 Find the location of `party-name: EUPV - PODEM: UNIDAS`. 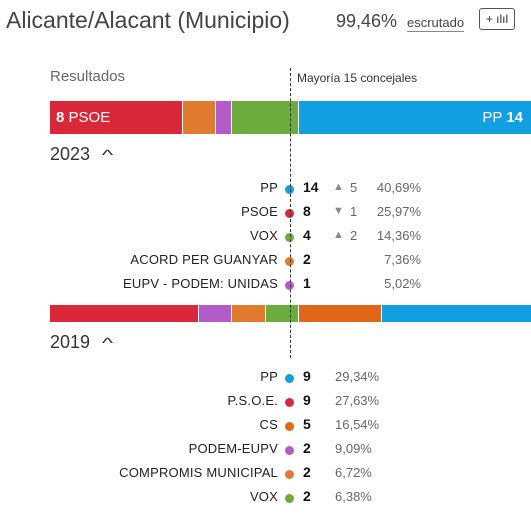

party-name: EUPV - PODEM: UNIDAS is located at coordinates (200, 283).